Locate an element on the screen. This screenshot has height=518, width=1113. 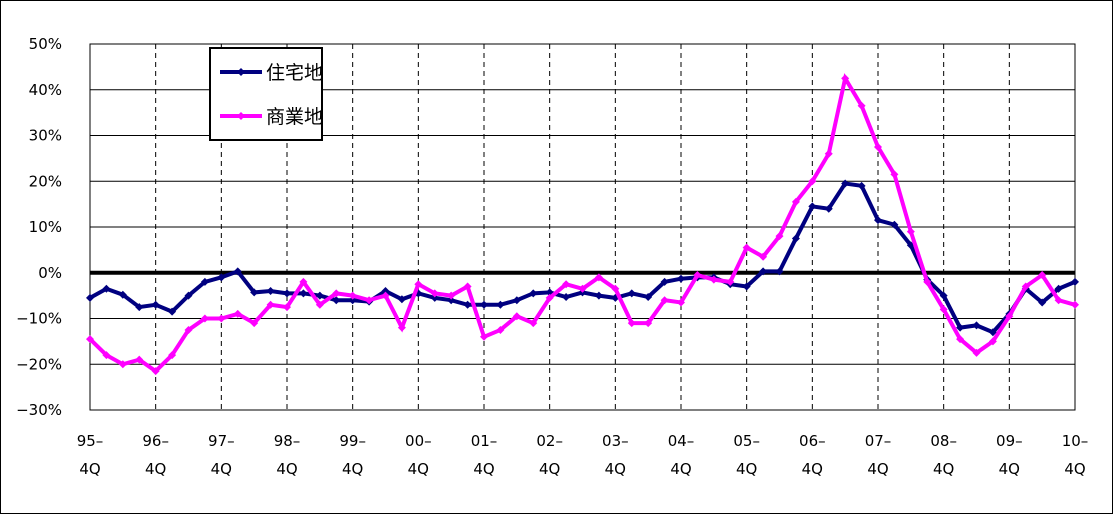
x-tick-label: 09– 4Q is located at coordinates (1009, 455).